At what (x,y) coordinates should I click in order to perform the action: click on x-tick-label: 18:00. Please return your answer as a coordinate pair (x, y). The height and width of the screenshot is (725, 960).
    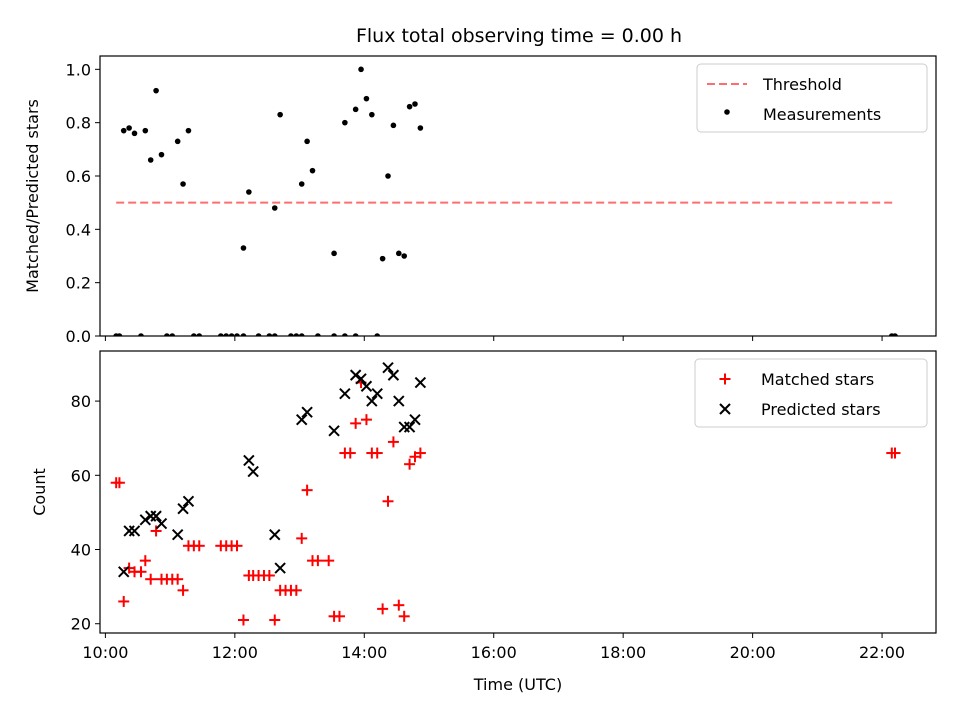
    Looking at the image, I should click on (623, 652).